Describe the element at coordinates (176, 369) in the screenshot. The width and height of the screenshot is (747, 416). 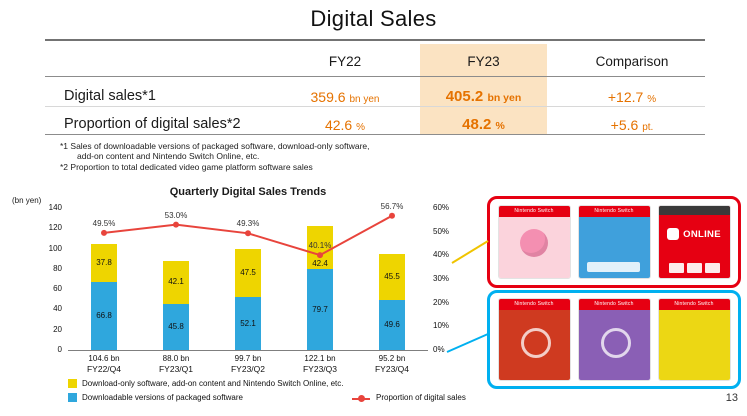
I see `x-axis-category: FY23/Q1` at that location.